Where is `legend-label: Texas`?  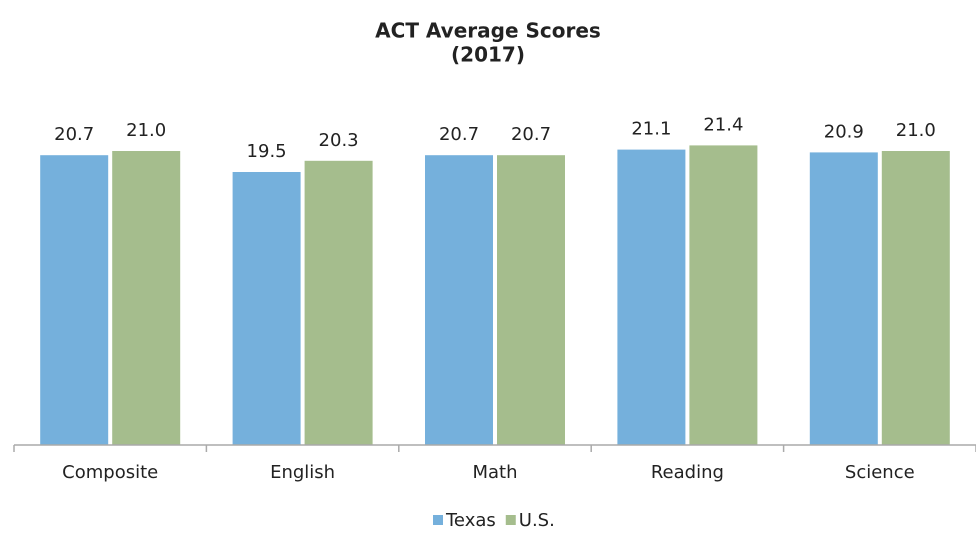
legend-label: Texas is located at coordinates (470, 520).